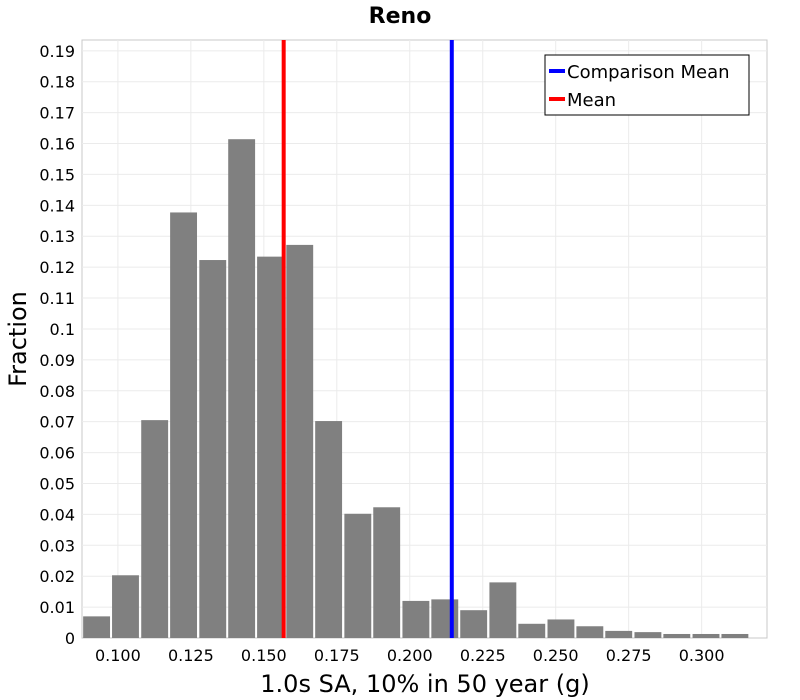  What do you see at coordinates (337, 655) in the screenshot?
I see `x-tick-label: 0.175` at bounding box center [337, 655].